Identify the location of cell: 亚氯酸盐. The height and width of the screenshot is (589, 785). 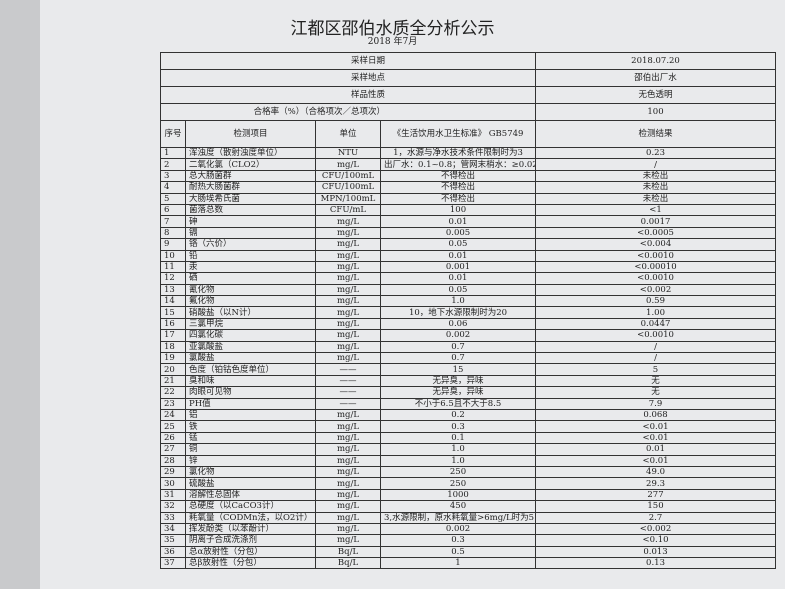
(250, 347).